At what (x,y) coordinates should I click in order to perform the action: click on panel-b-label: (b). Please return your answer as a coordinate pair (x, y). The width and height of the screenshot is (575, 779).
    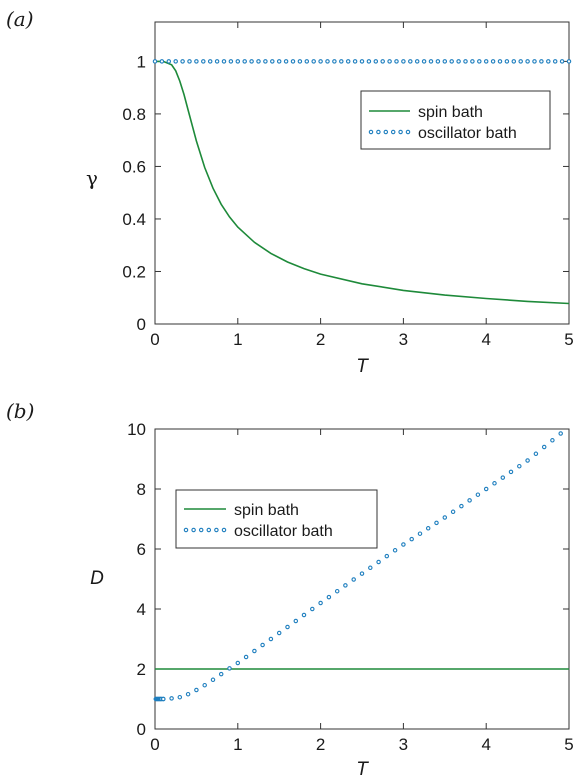
    Looking at the image, I should click on (20, 411).